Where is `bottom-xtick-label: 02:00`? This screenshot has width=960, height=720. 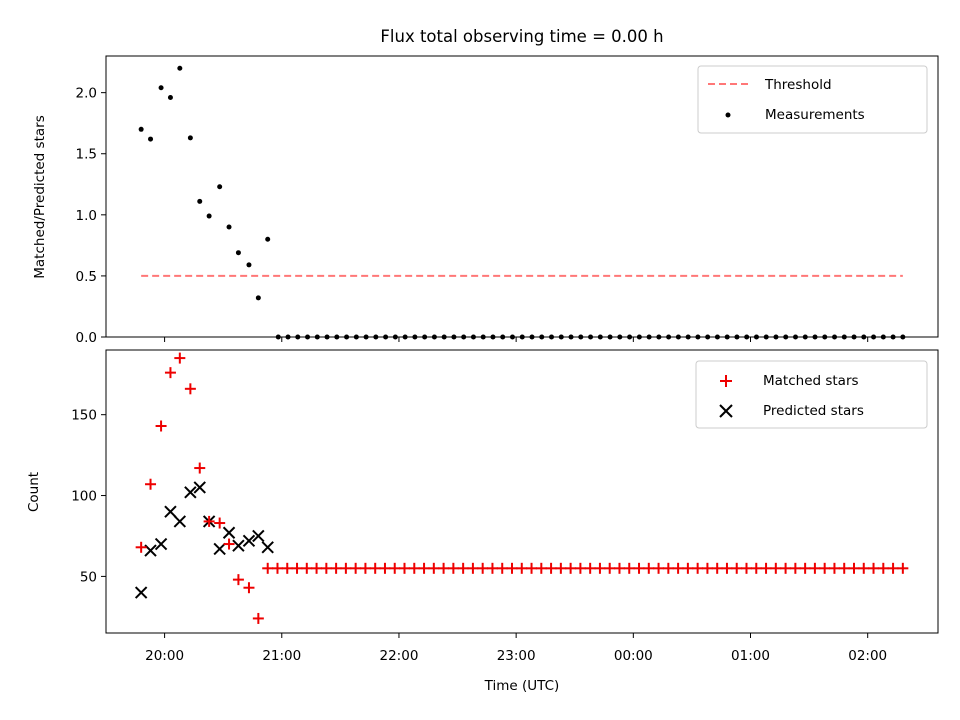
bottom-xtick-label: 02:00 is located at coordinates (867, 656).